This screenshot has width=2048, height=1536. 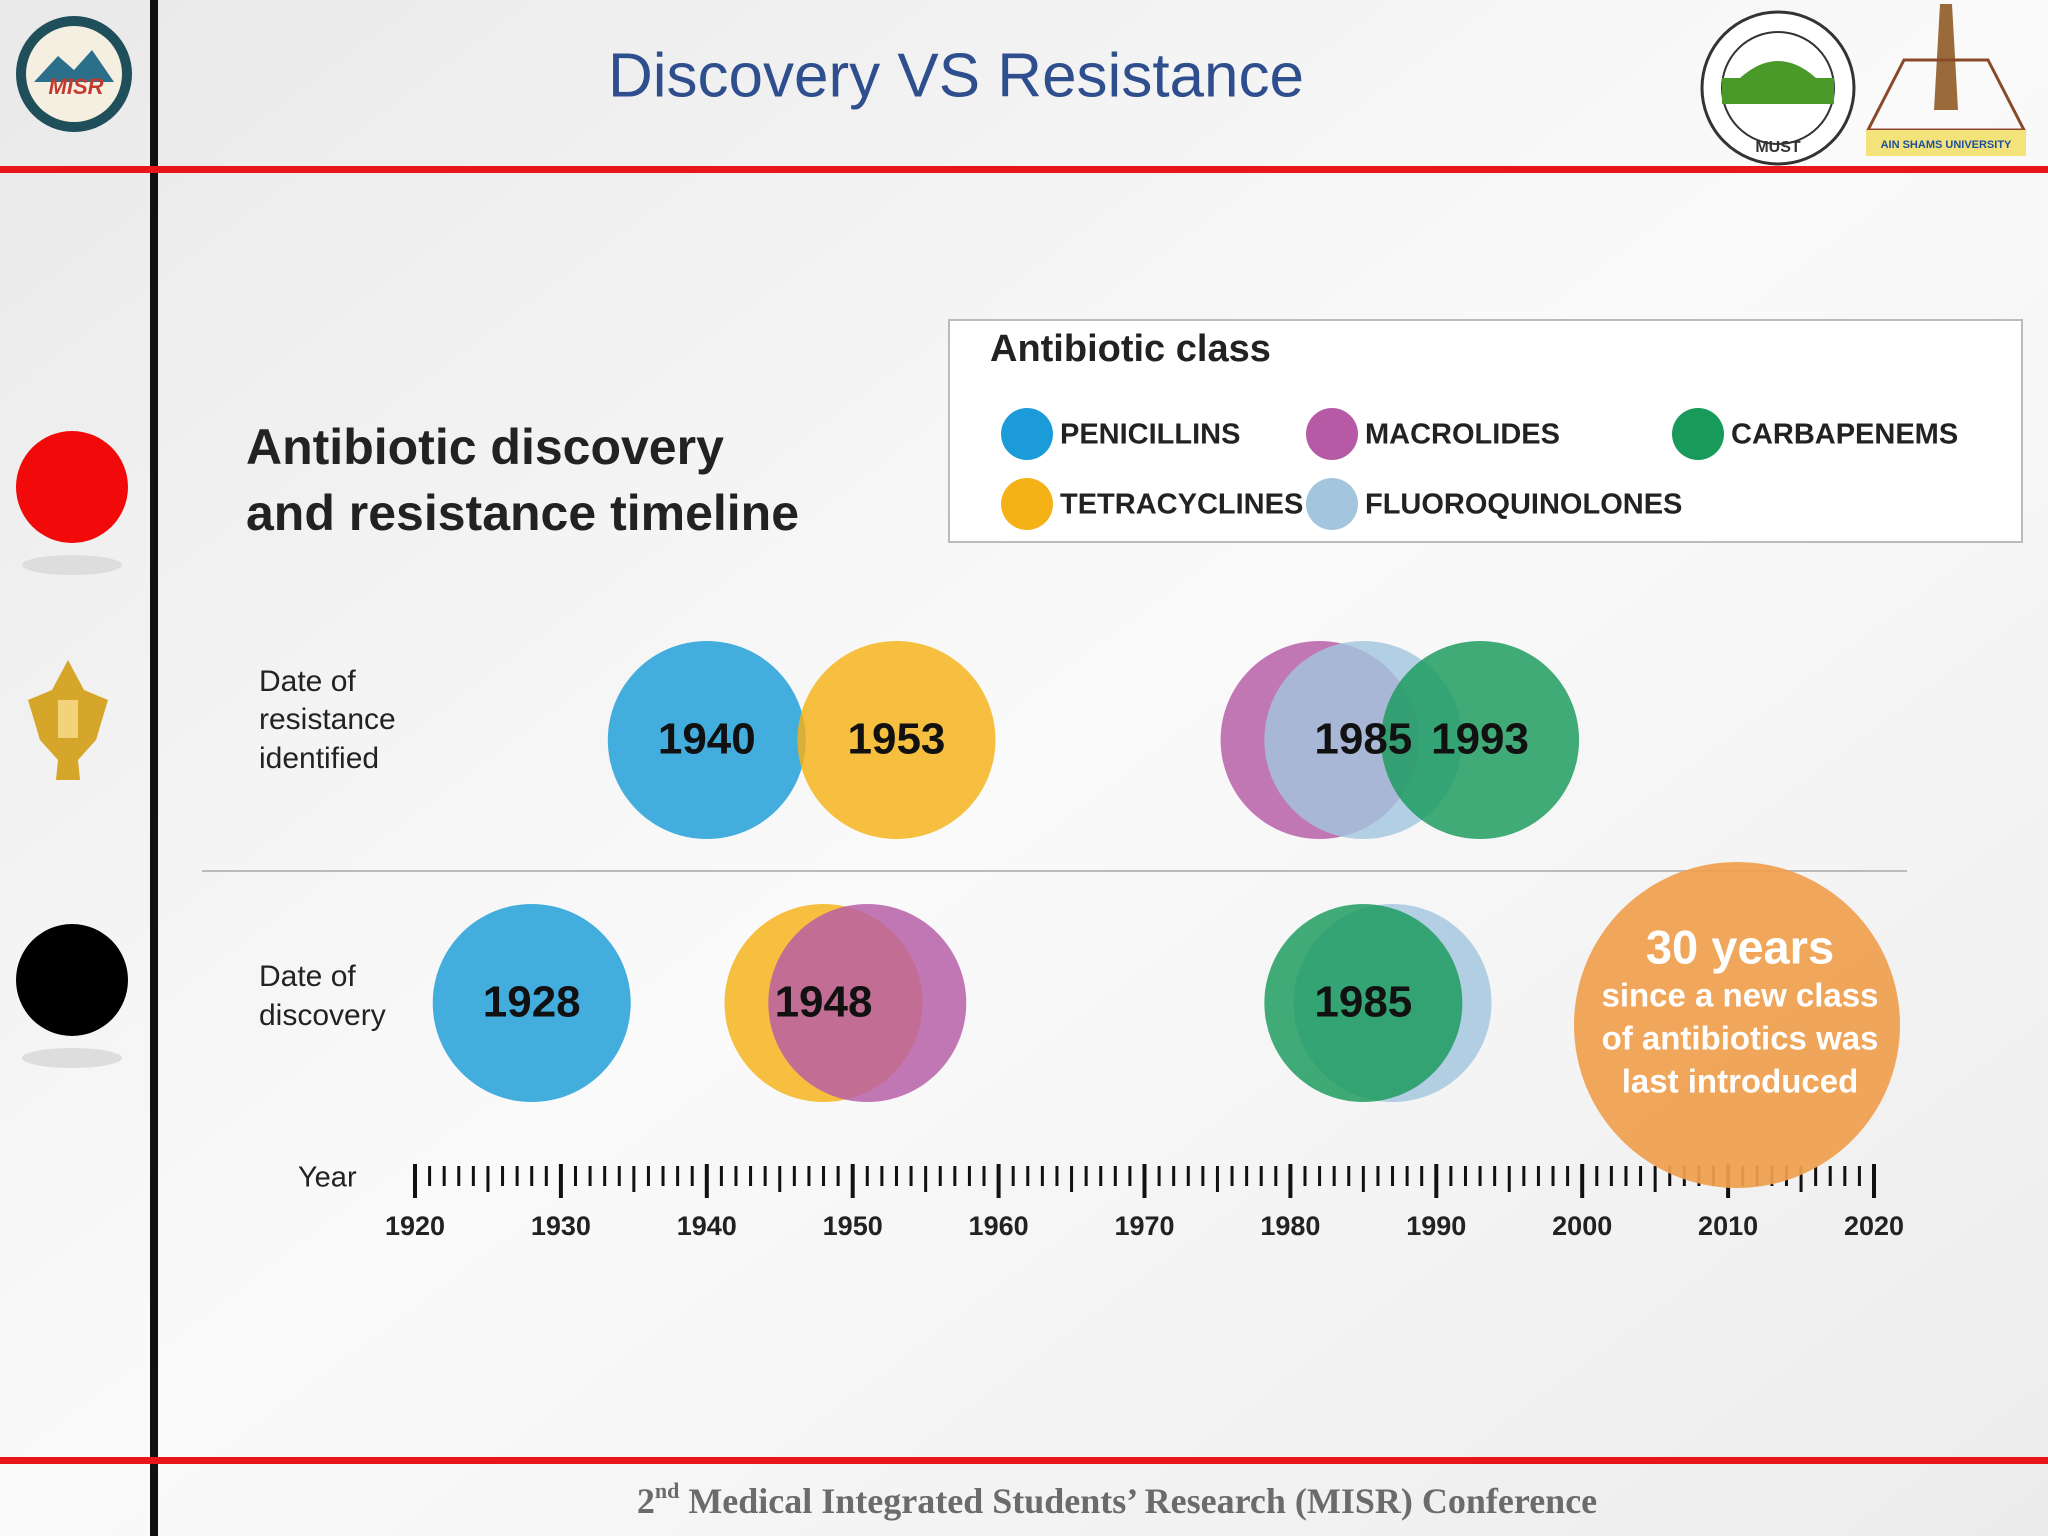 What do you see at coordinates (1874, 1226) in the screenshot?
I see `x-tick-label: 2020` at bounding box center [1874, 1226].